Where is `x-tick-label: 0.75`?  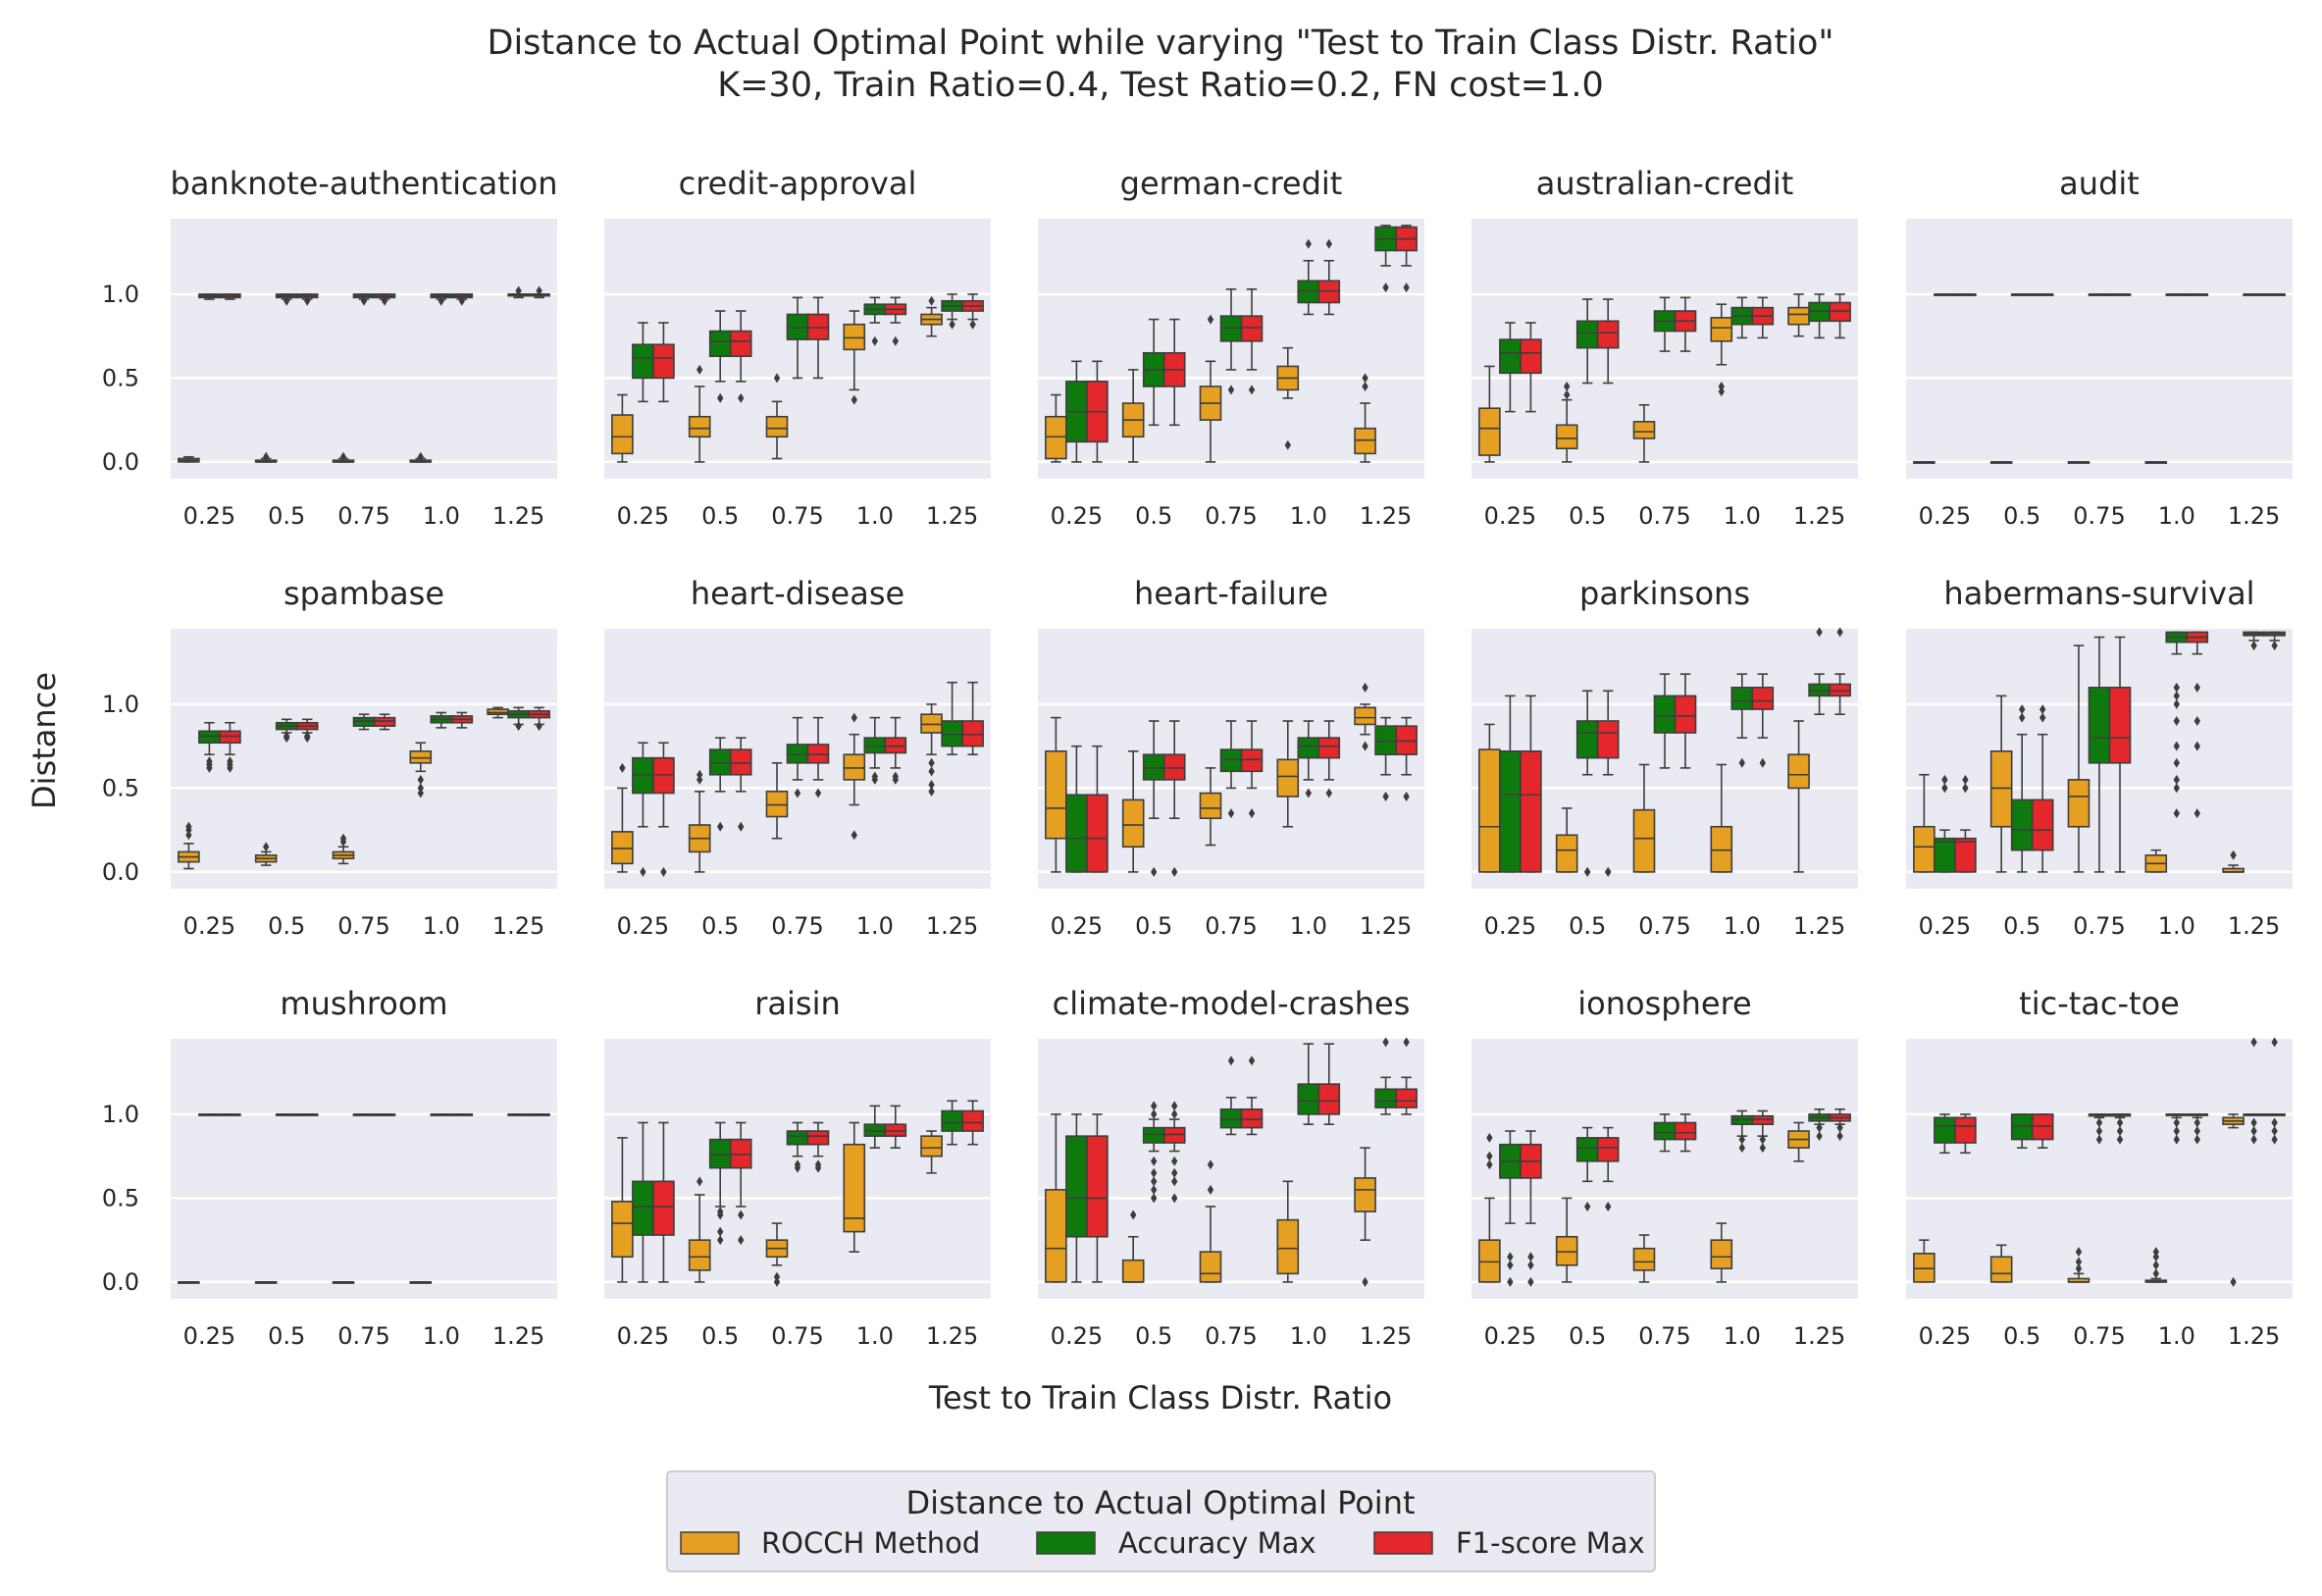 x-tick-label: 0.75 is located at coordinates (2099, 1336).